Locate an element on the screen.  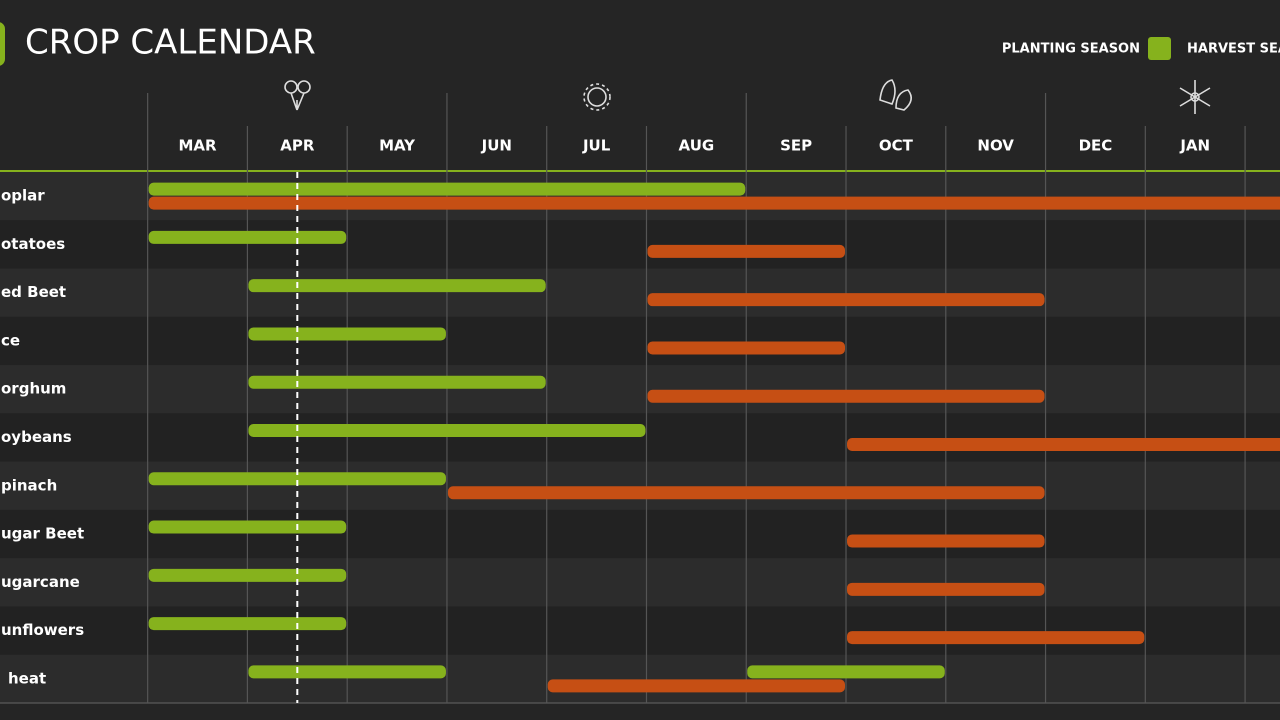
x-tick-label: MAY is located at coordinates (397, 146).